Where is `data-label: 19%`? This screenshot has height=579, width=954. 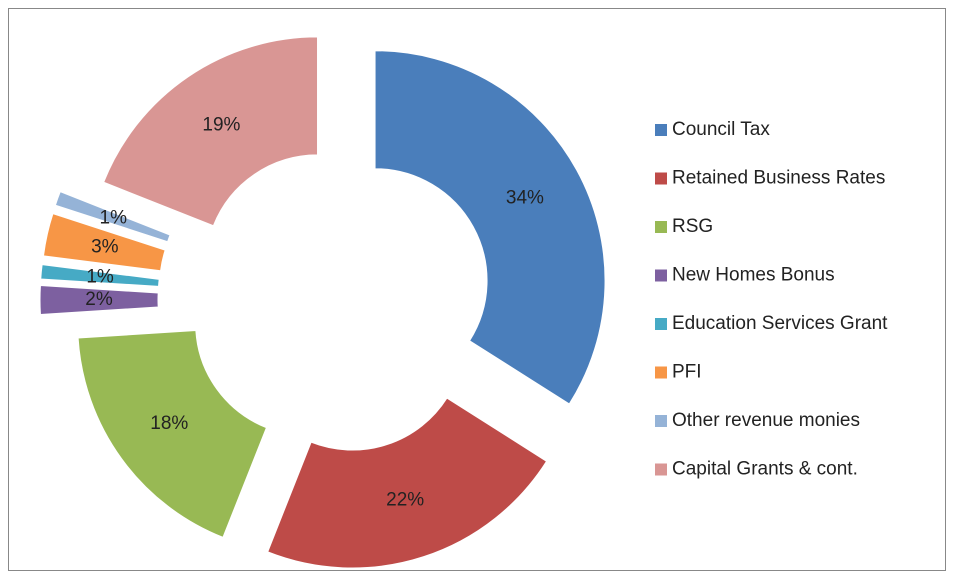
data-label: 19% is located at coordinates (221, 125).